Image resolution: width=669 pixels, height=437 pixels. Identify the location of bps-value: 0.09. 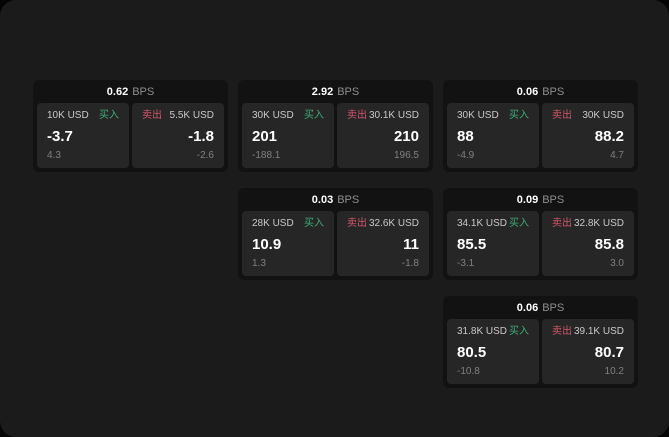
(527, 199).